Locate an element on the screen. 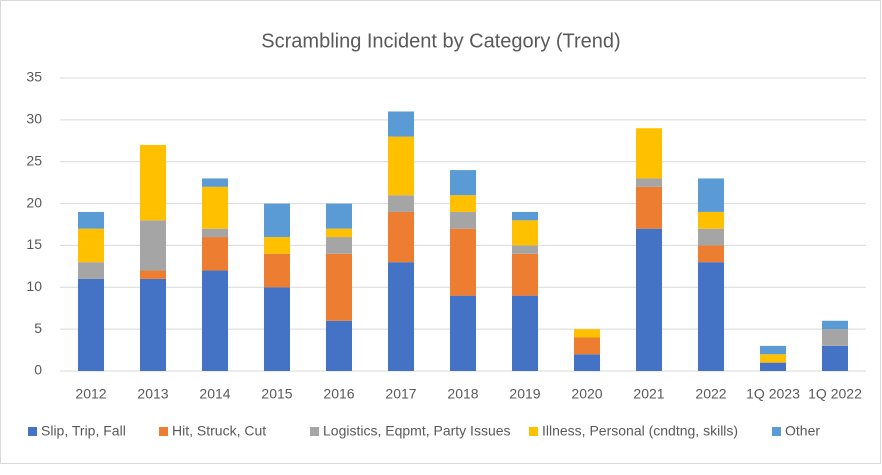 This screenshot has width=882, height=475. legend-label: Logistics, Eqpmt, Party Issues is located at coordinates (417, 431).